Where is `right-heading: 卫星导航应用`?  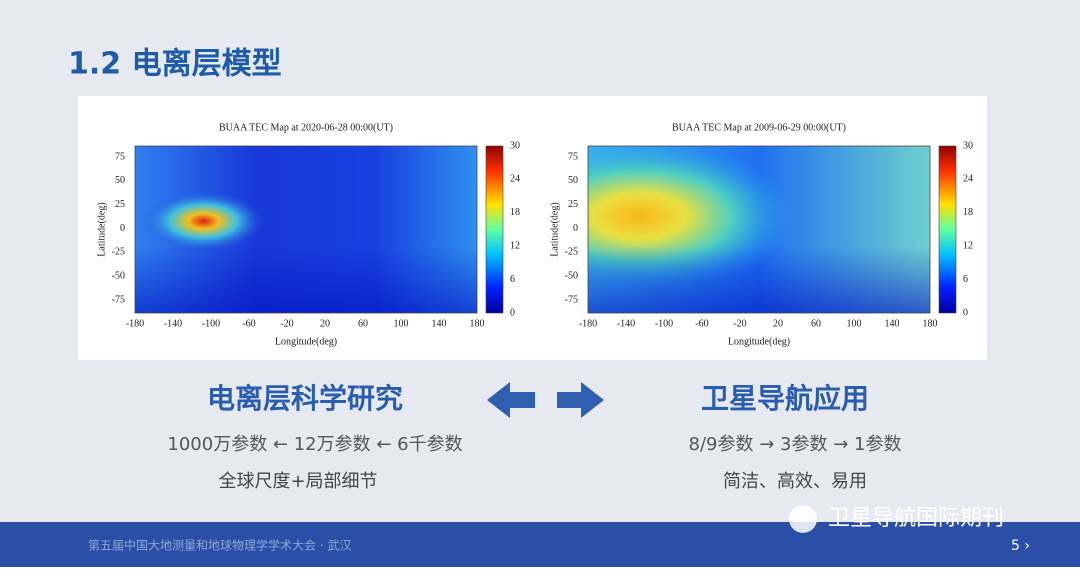
right-heading: 卫星导航应用 is located at coordinates (785, 398).